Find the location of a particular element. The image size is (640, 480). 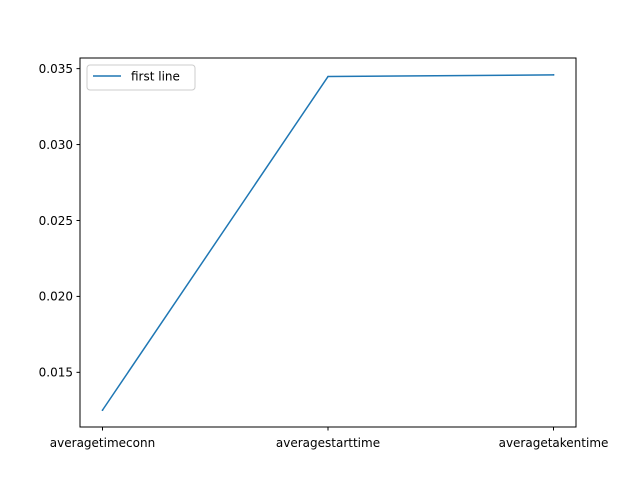

y-tick-label: 0.020 is located at coordinates (56, 297).